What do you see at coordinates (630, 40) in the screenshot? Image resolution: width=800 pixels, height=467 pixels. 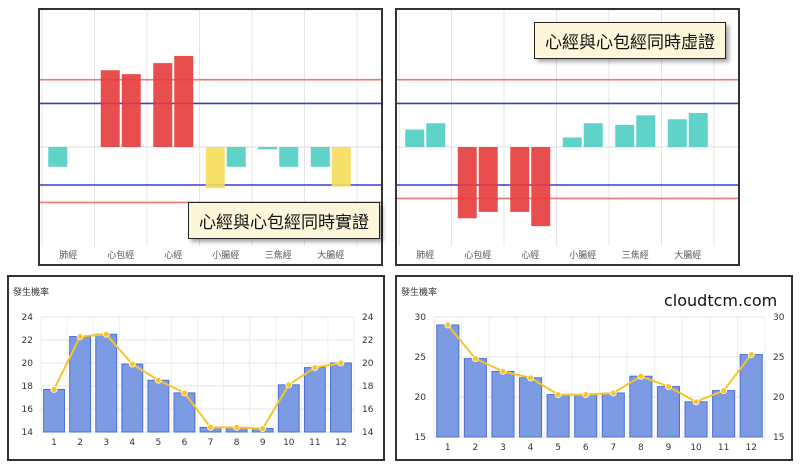 I see `deficiency-callout: 心經與心包經同時虛證` at bounding box center [630, 40].